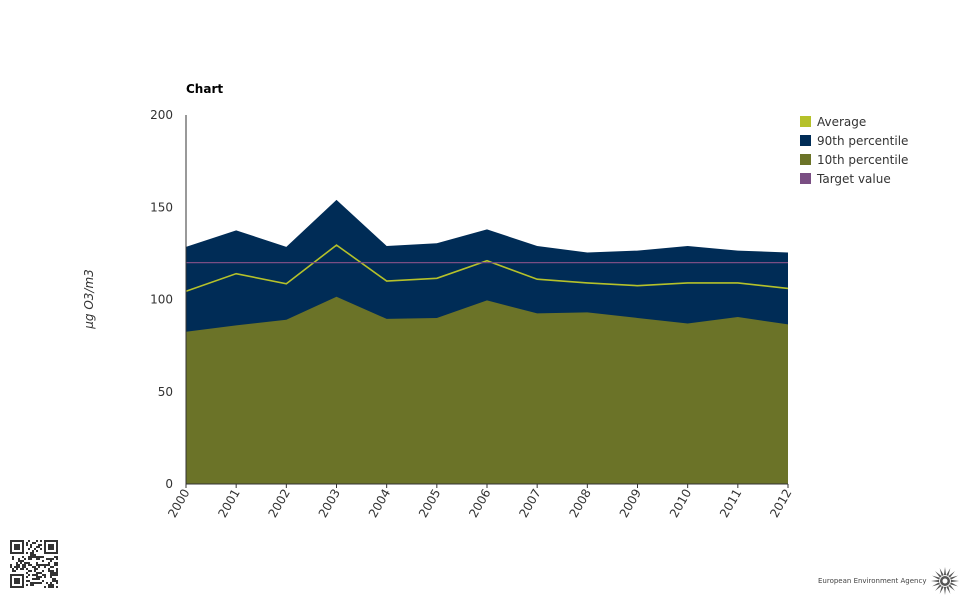  I want to click on legend-item-target-value: Target value, so click(854, 178).